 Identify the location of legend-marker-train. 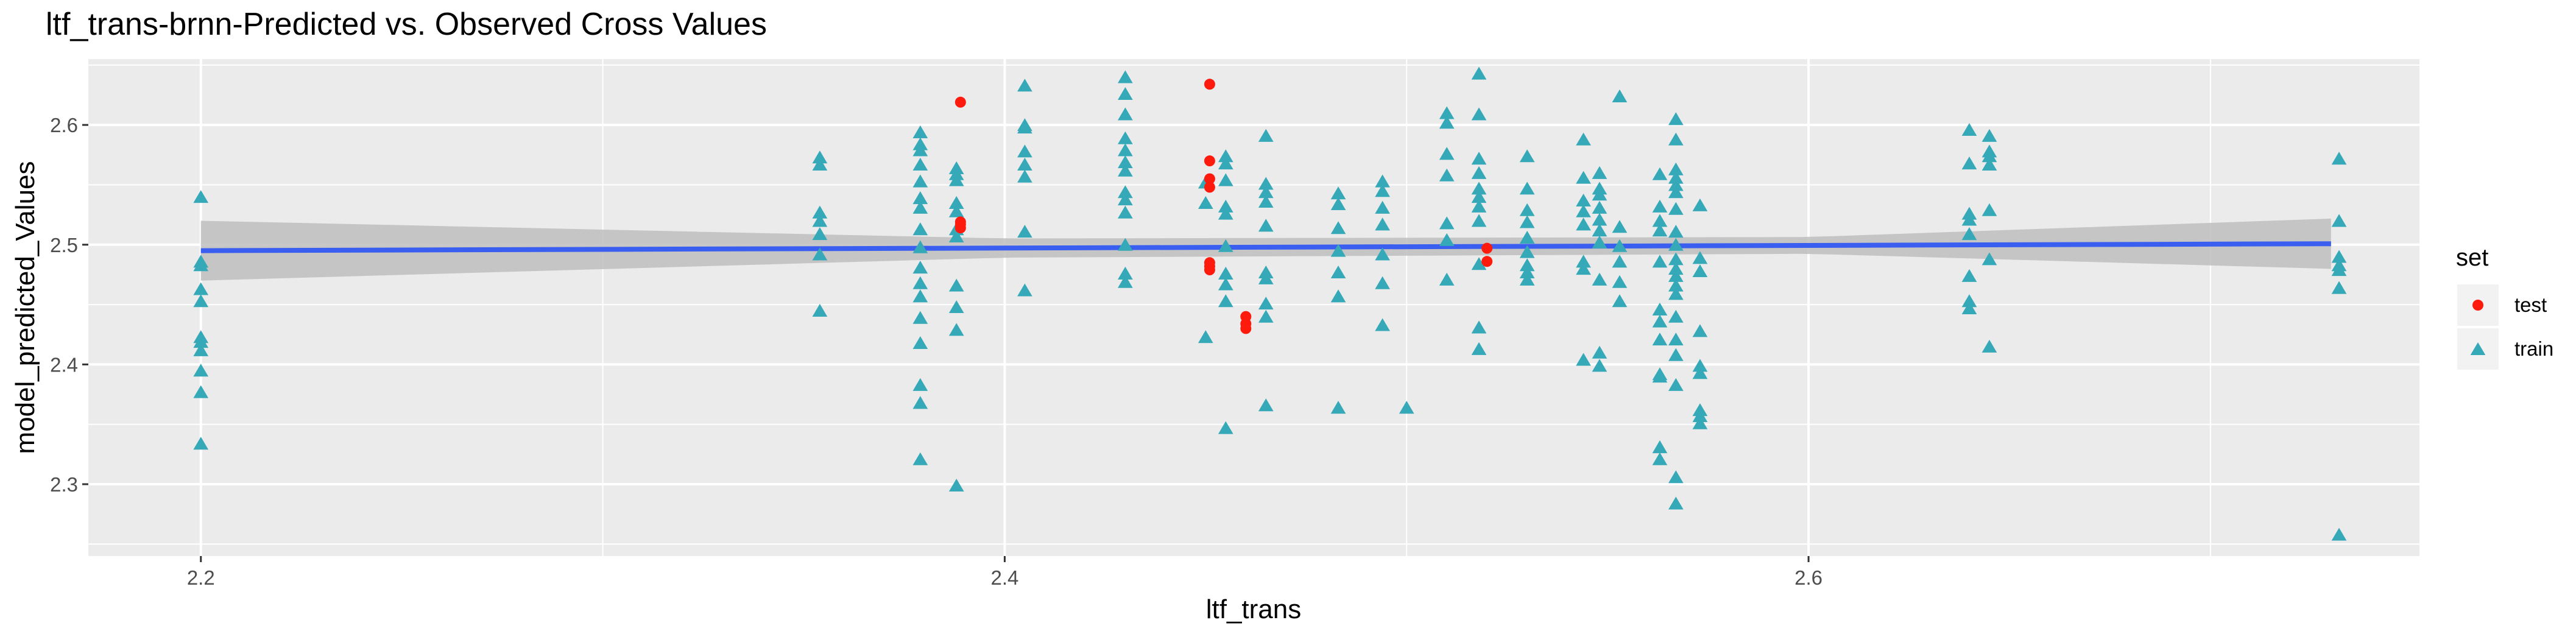
(2478, 349).